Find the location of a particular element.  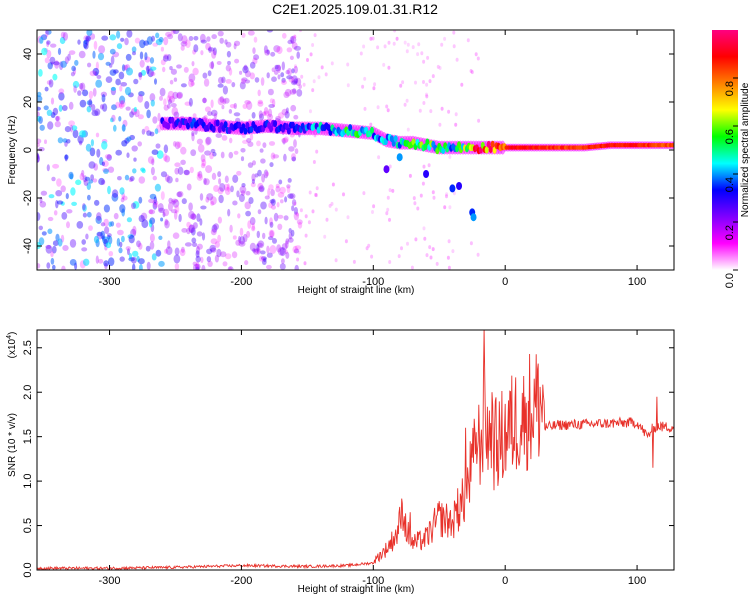

spectrogram-ytick-label: -20 is located at coordinates (28, 198).